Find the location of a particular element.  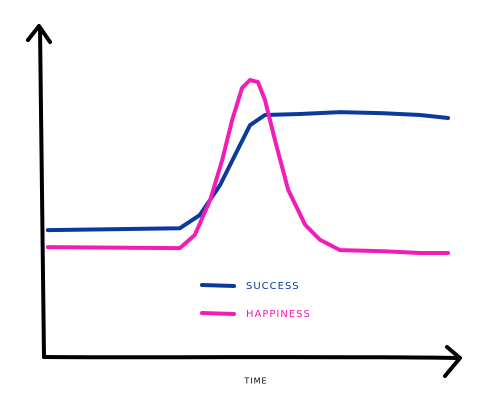

x-axis is located at coordinates (251, 357).